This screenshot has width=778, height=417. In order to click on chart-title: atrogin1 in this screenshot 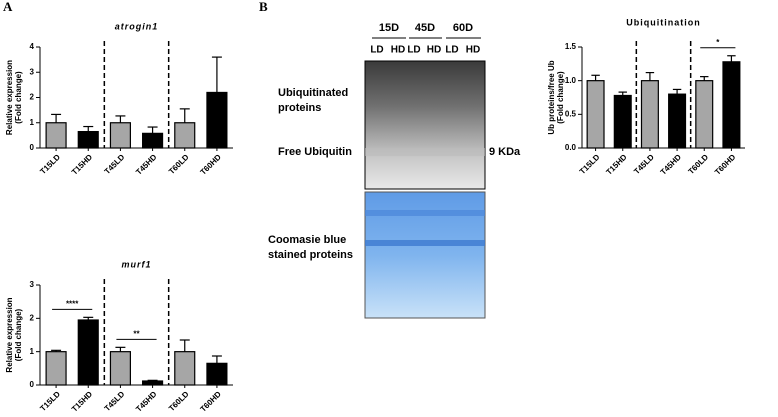, I will do `click(137, 26)`.